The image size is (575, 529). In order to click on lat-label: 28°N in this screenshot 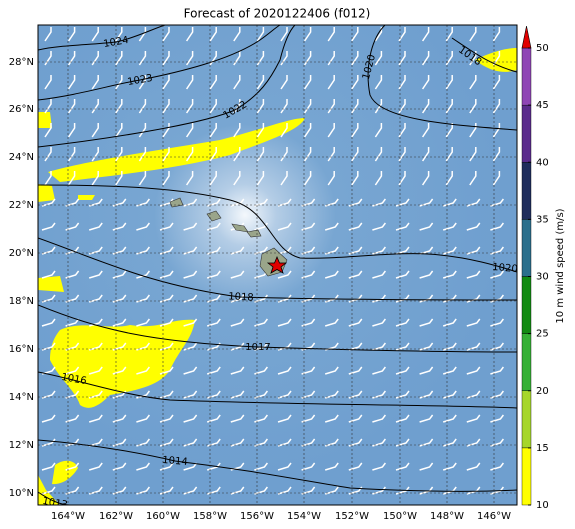, I will do `click(21, 62)`.